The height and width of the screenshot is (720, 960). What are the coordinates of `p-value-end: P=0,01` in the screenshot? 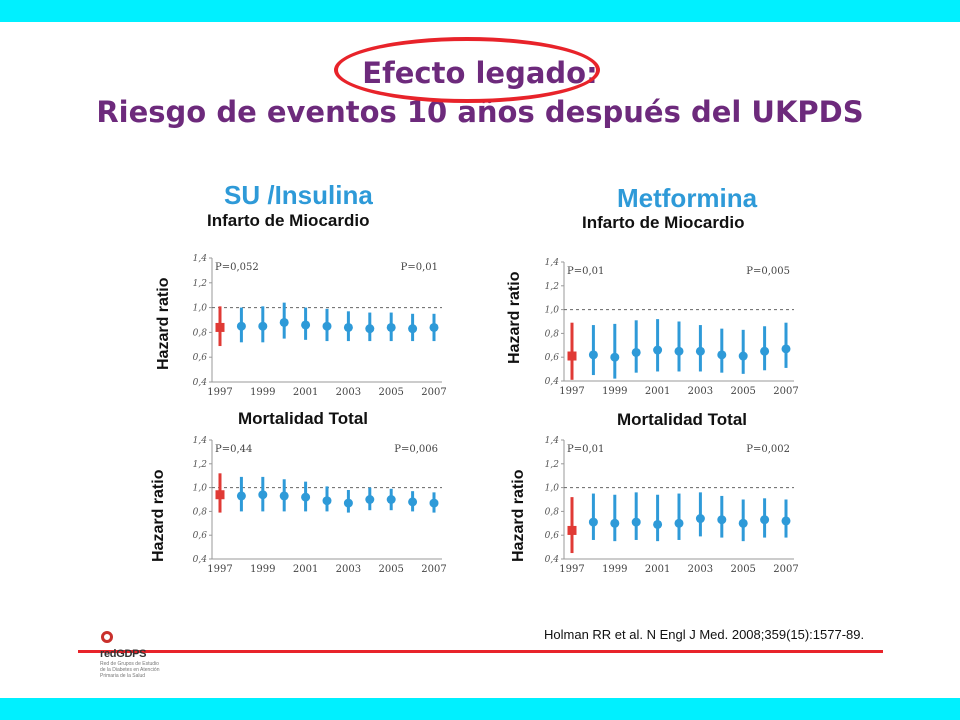 It's located at (419, 267).